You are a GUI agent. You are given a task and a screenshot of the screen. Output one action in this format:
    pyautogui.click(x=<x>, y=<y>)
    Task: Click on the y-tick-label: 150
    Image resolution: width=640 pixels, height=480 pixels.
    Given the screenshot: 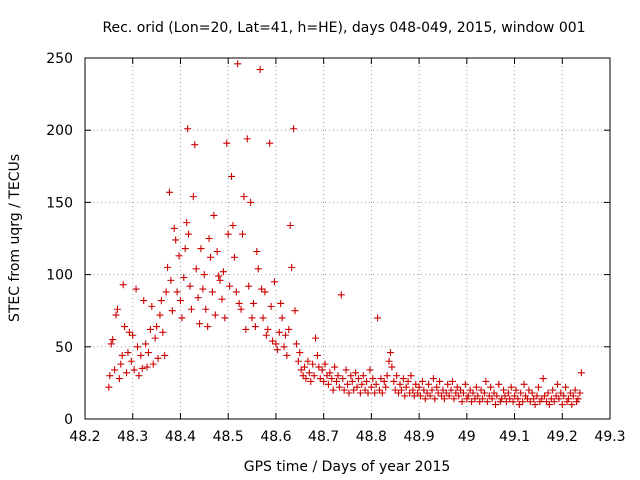 What is the action you would take?
    pyautogui.click(x=59, y=203)
    